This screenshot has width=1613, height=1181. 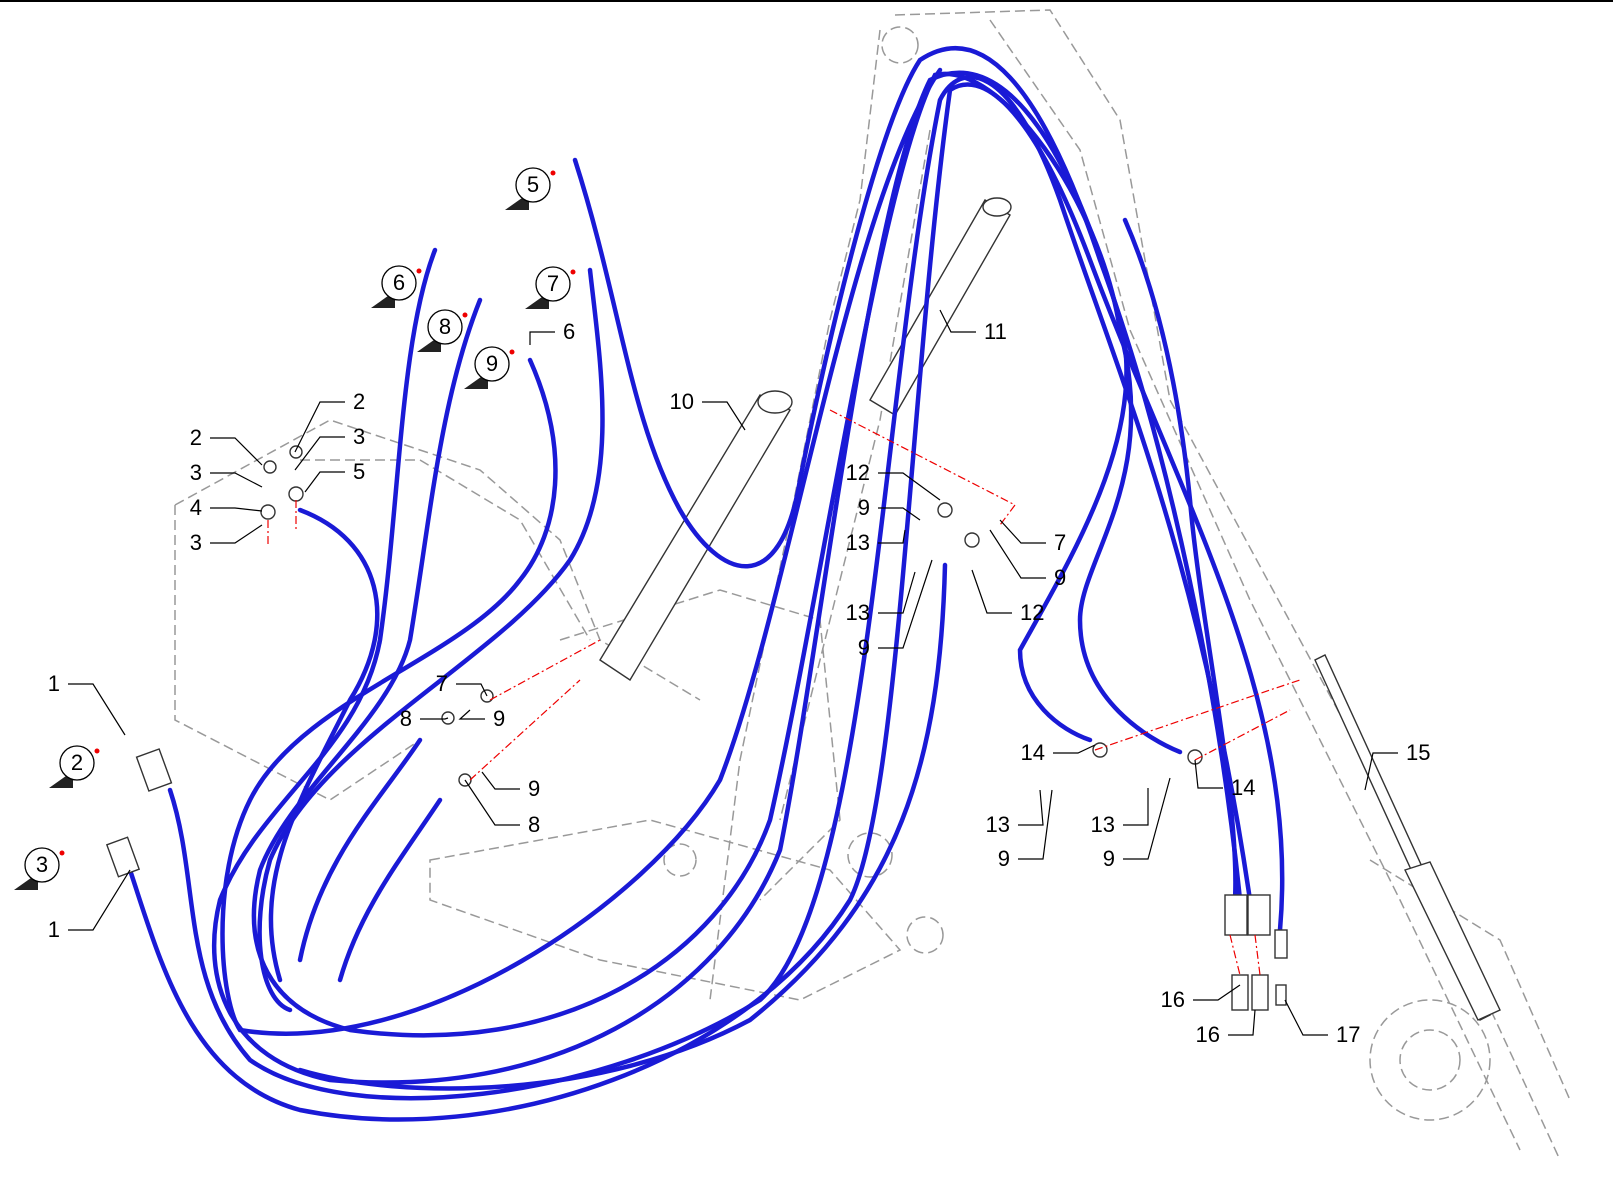 I want to click on flag-label: 6, so click(x=399, y=282).